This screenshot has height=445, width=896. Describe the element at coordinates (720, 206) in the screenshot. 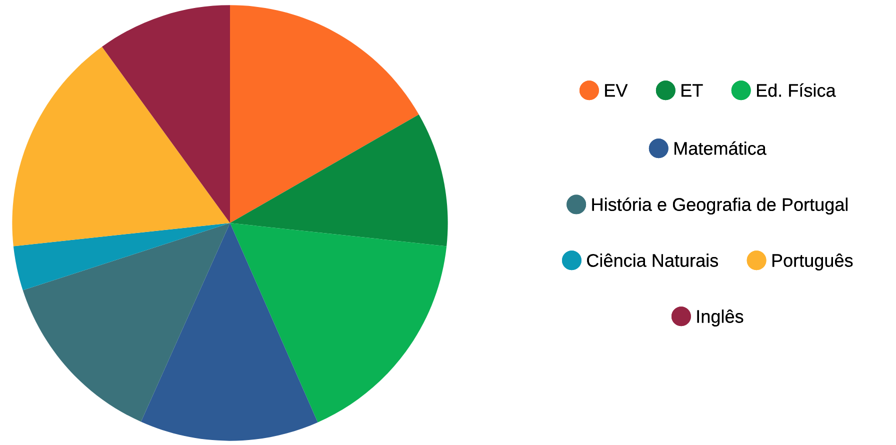

I see `legend-label: História e Geografia de Portugal` at that location.